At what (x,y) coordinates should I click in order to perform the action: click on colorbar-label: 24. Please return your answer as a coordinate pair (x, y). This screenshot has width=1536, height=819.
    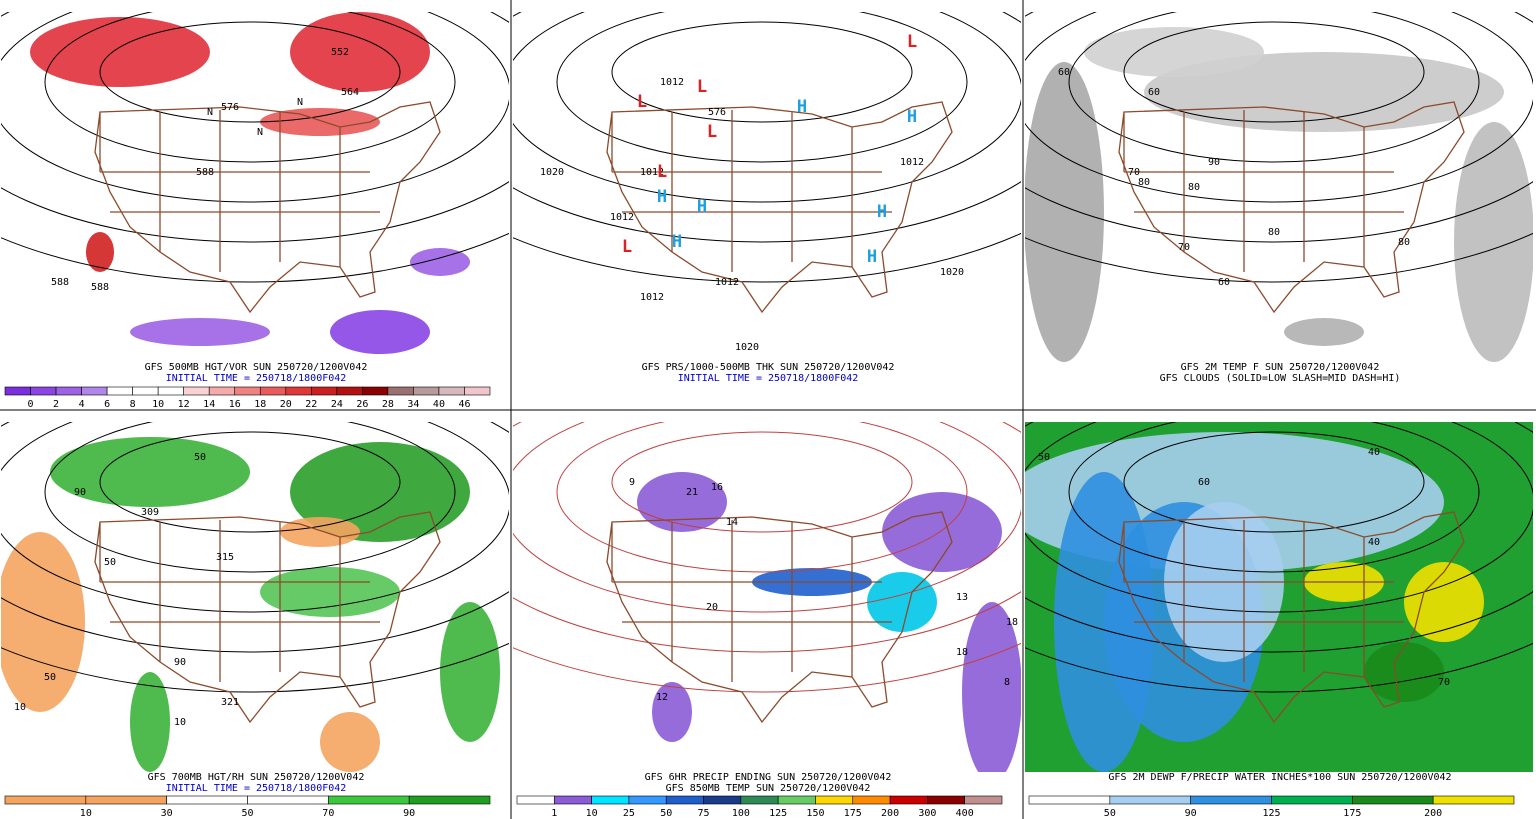
    Looking at the image, I should click on (337, 404).